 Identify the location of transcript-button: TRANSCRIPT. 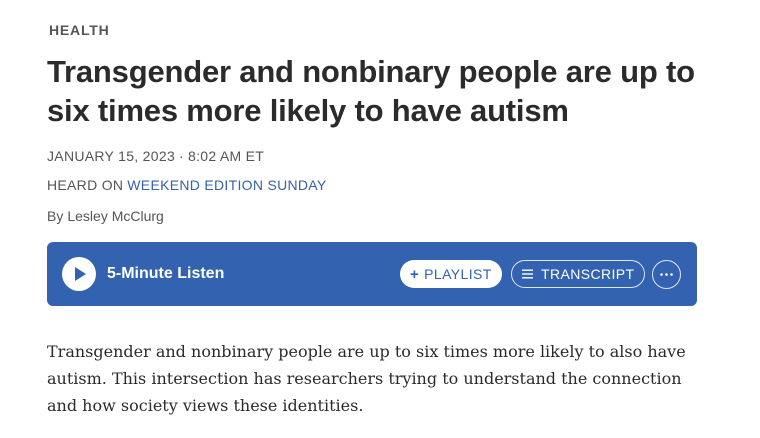
(578, 274).